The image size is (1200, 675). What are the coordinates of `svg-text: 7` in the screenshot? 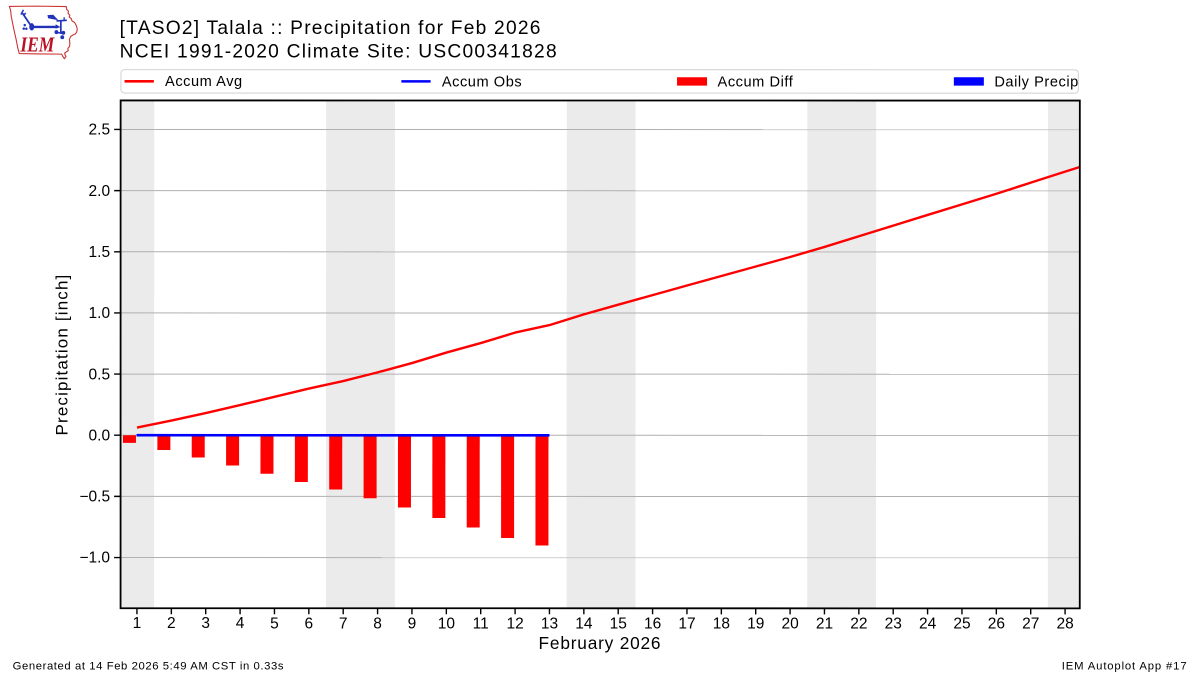 It's located at (343, 623).